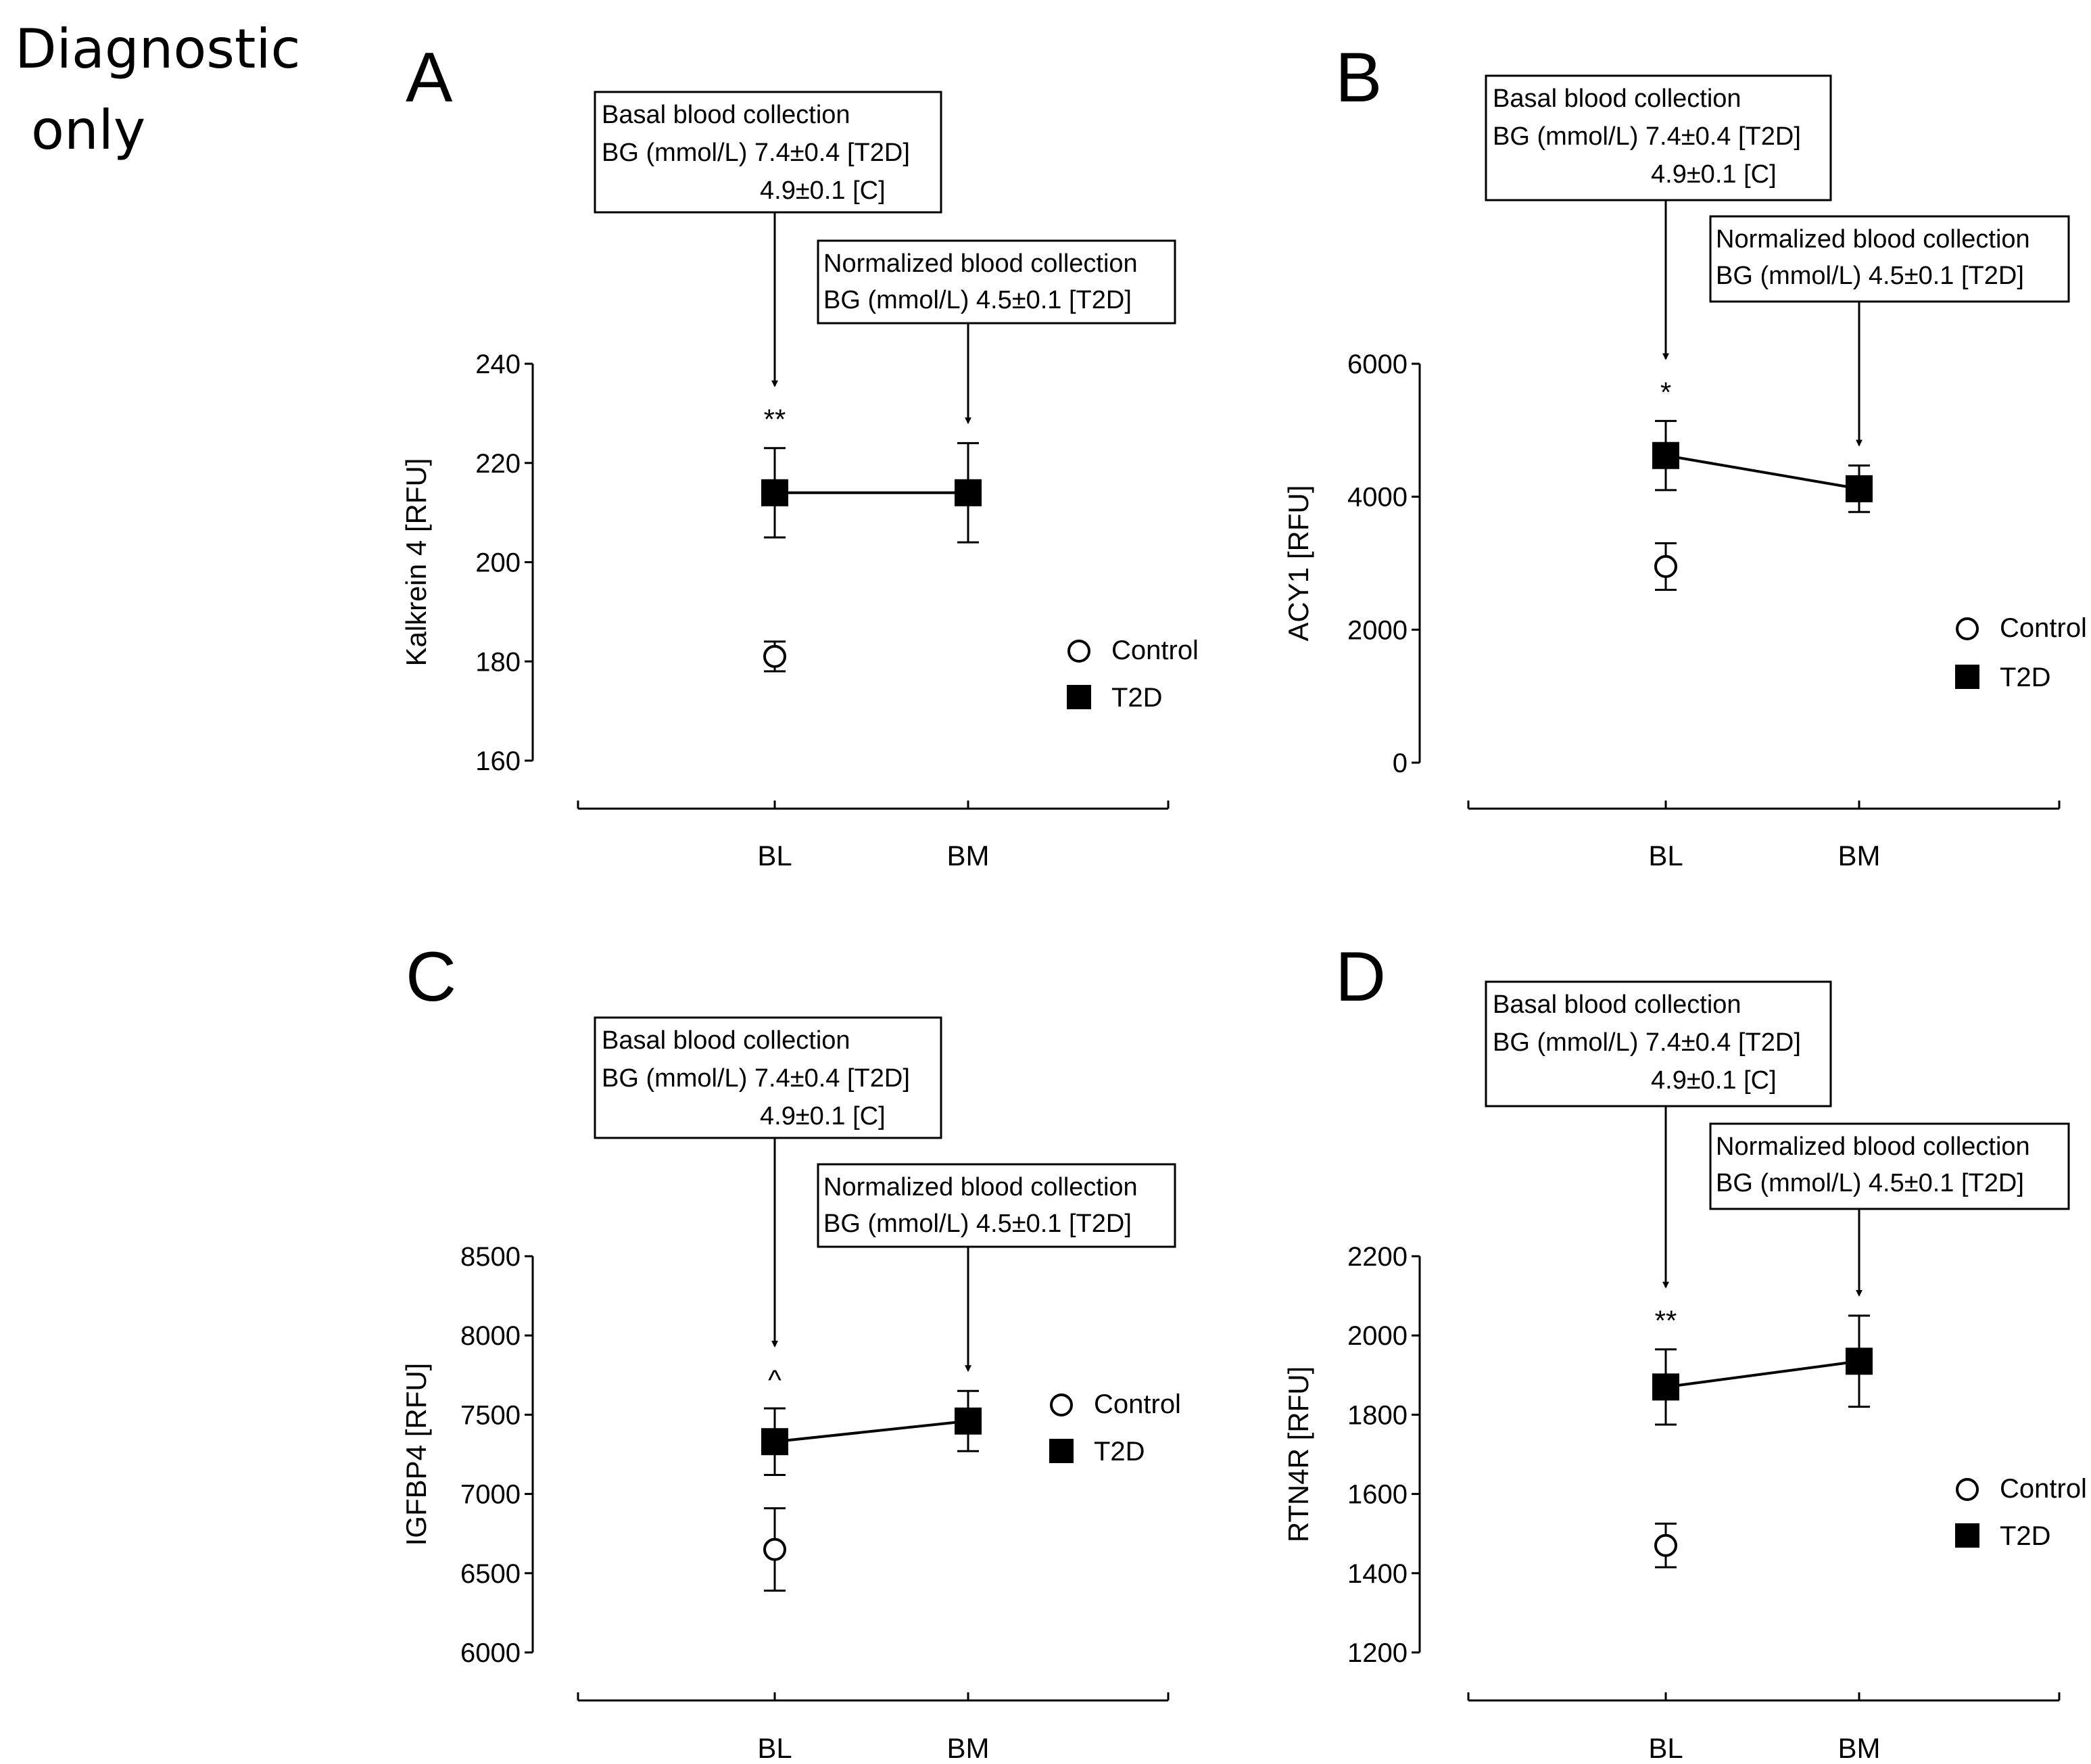 Image resolution: width=2091 pixels, height=1764 pixels. What do you see at coordinates (1298, 1455) in the screenshot?
I see `y-axis-label: RTN4R [RFU]` at bounding box center [1298, 1455].